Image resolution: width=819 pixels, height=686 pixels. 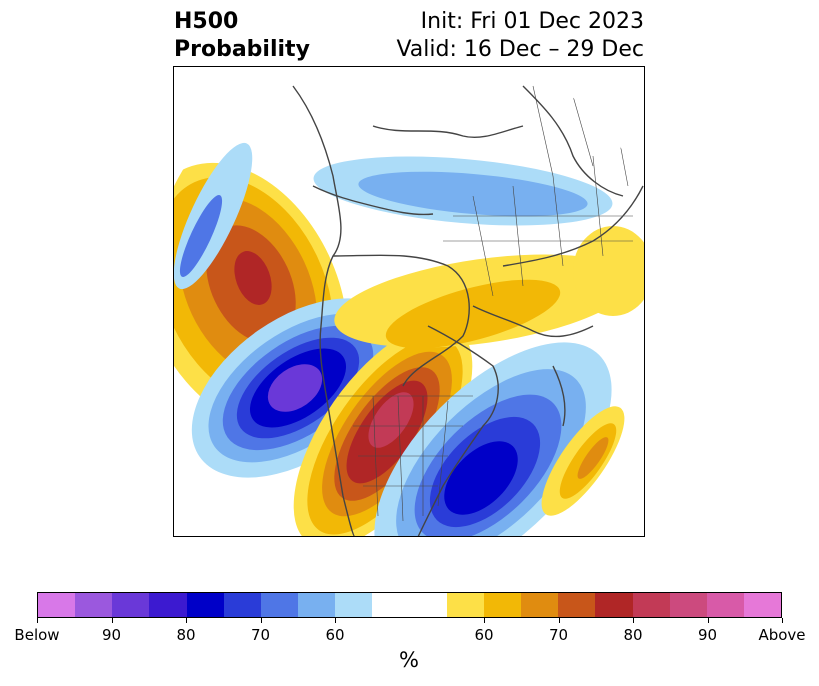 I want to click on pacific-below-sliver, so click(x=213, y=216).